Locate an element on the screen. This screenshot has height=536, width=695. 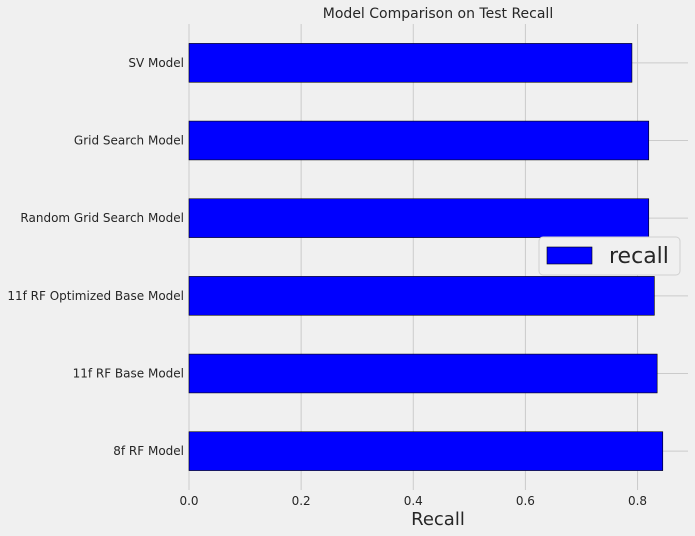
chart-title: Model Comparison on Test Recall is located at coordinates (438, 14).